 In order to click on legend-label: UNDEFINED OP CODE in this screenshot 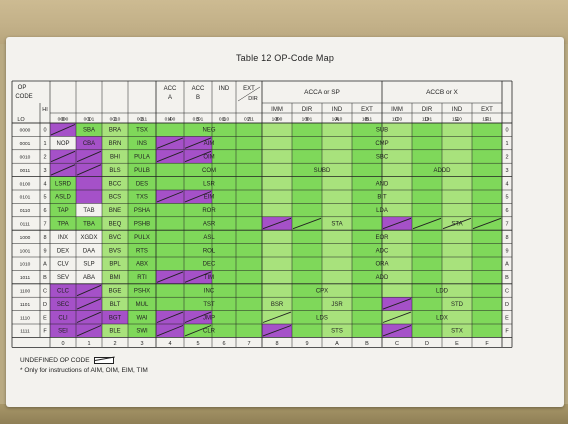, I will do `click(55, 360)`.